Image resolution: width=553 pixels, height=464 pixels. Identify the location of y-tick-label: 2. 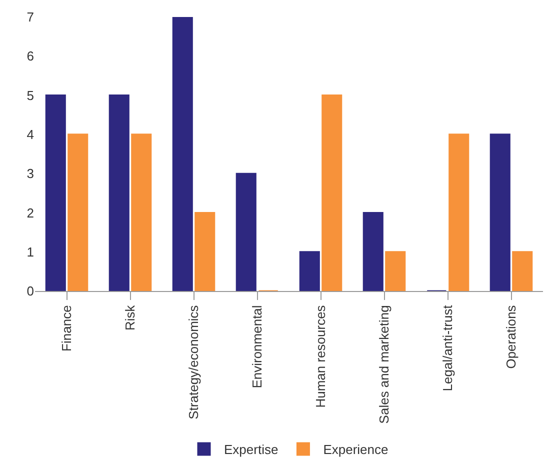
(30, 212).